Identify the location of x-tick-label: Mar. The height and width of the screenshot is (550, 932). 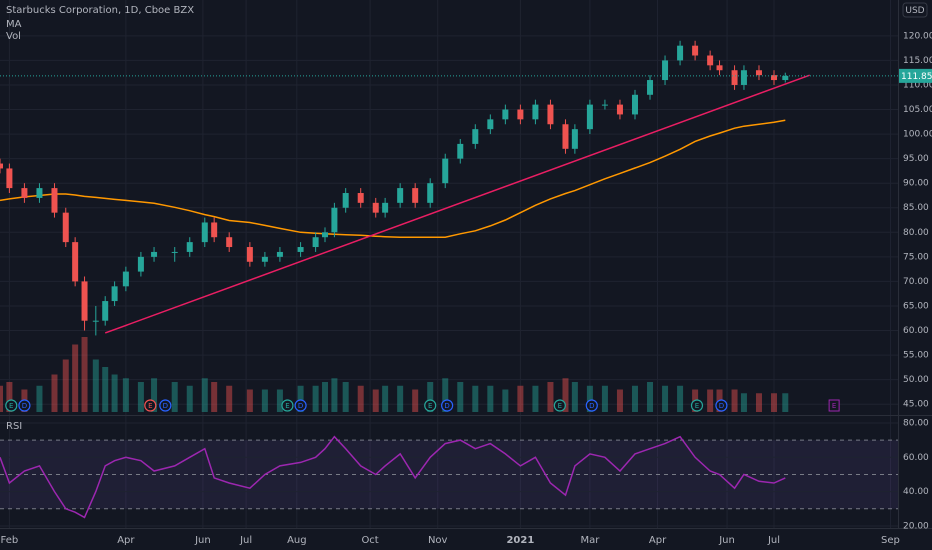
(590, 540).